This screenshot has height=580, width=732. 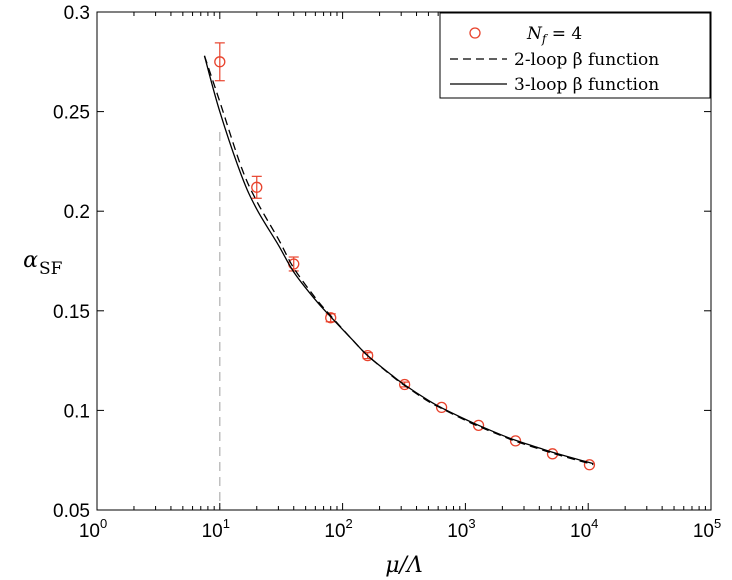 I want to click on x-tick-label: 10⁴, so click(x=584, y=529).